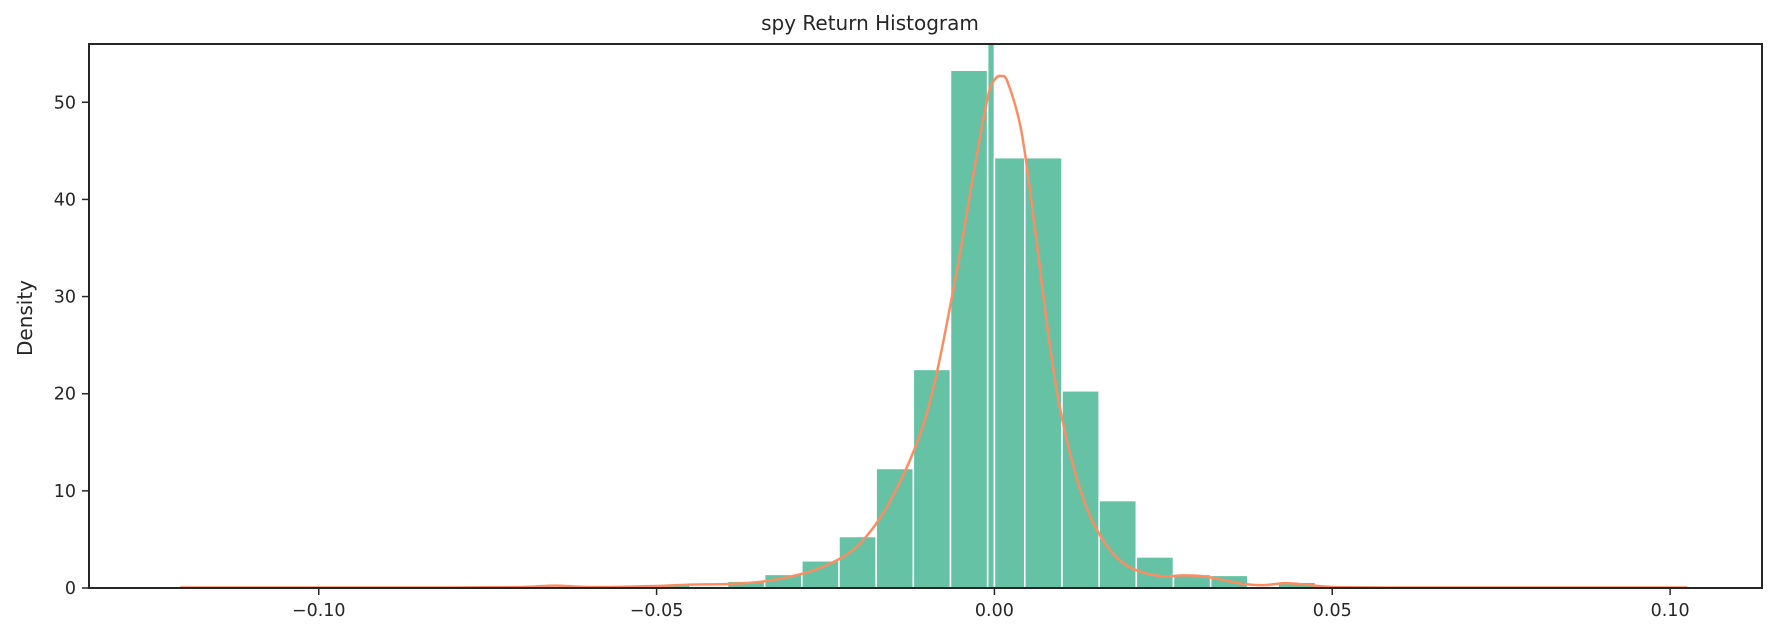 The width and height of the screenshot is (1777, 641). Describe the element at coordinates (25, 318) in the screenshot. I see `y-axis-label: Density` at that location.